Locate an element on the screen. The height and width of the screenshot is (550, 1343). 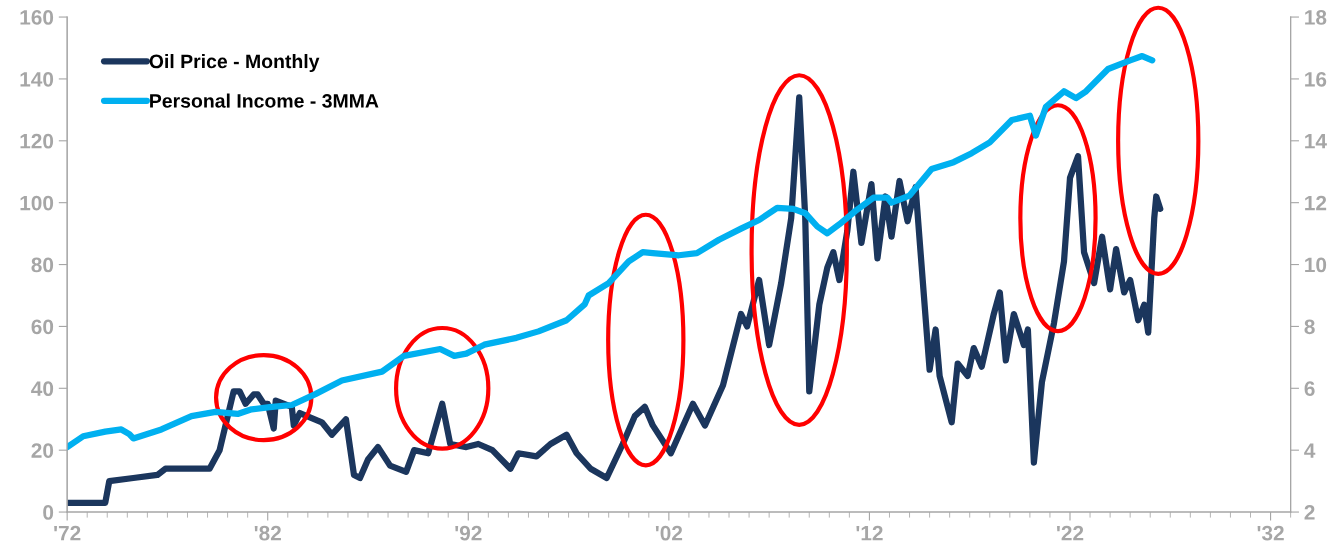
y2-tick-label: 16 is located at coordinates (1316, 79).